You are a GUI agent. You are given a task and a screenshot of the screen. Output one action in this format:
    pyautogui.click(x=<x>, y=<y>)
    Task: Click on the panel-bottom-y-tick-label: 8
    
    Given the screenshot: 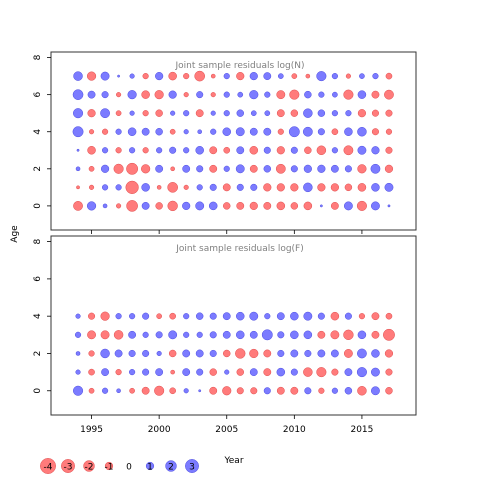 What is the action you would take?
    pyautogui.click(x=38, y=241)
    